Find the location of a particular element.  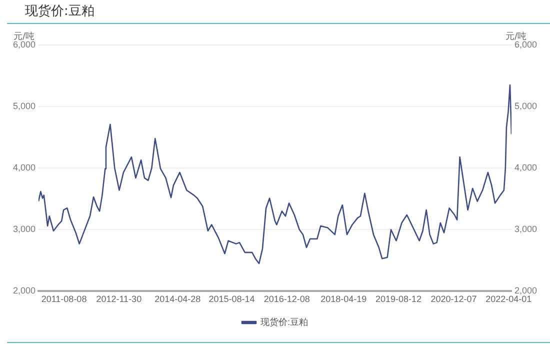

y2-tick-label: 6,000 is located at coordinates (526, 44).